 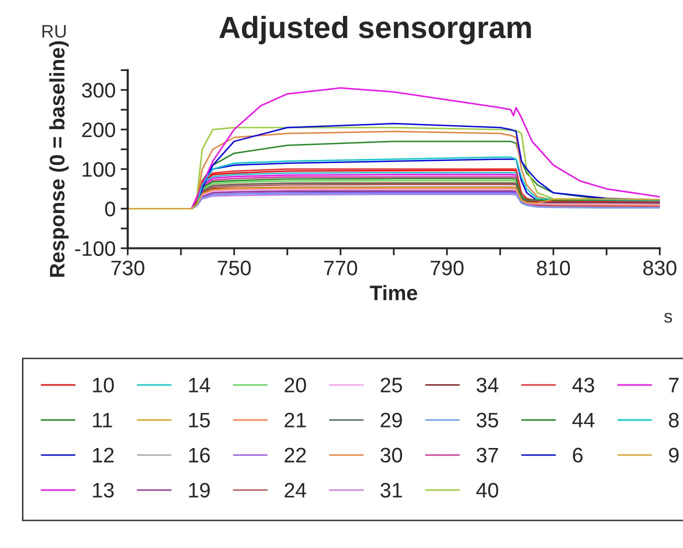 I want to click on legend-label: 16, so click(x=199, y=455).